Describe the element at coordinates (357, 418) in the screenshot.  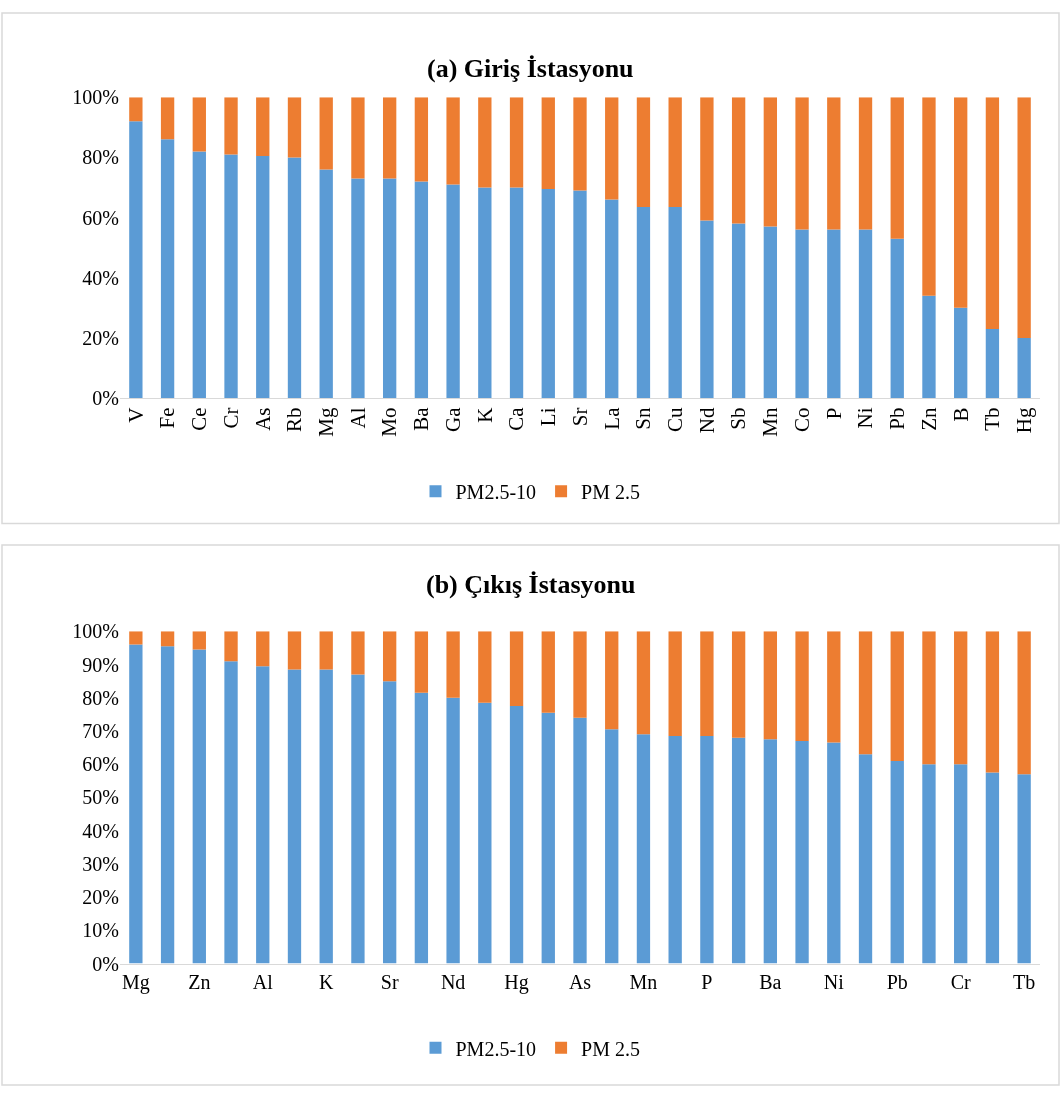
I see `x-tick-label: Al` at that location.